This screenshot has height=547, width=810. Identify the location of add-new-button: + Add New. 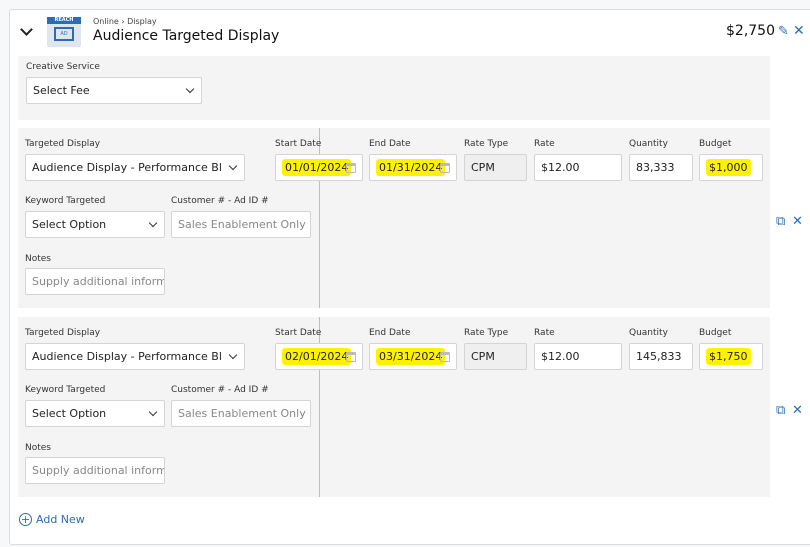
(52, 519).